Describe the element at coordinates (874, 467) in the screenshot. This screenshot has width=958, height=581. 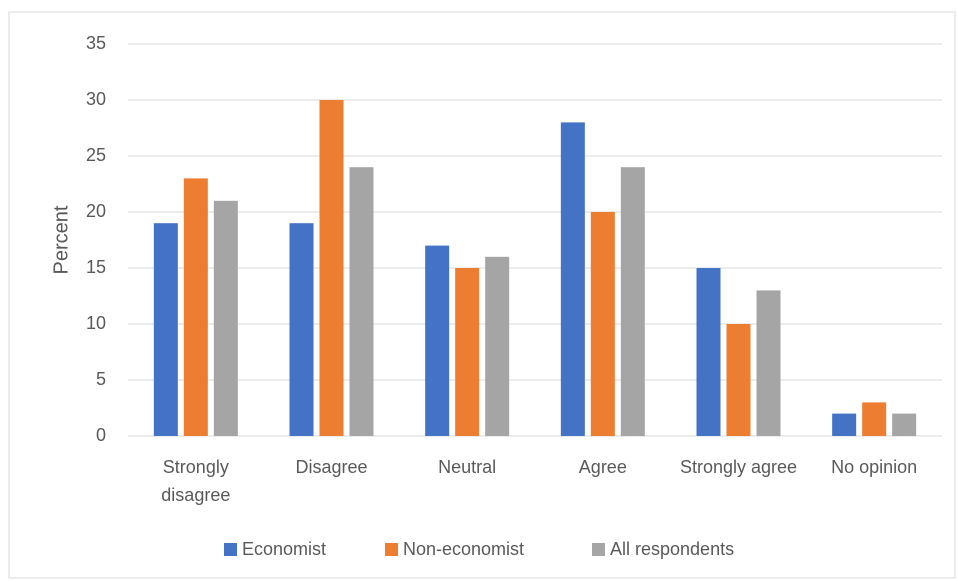
I see `x-tick-label: No opinion` at that location.